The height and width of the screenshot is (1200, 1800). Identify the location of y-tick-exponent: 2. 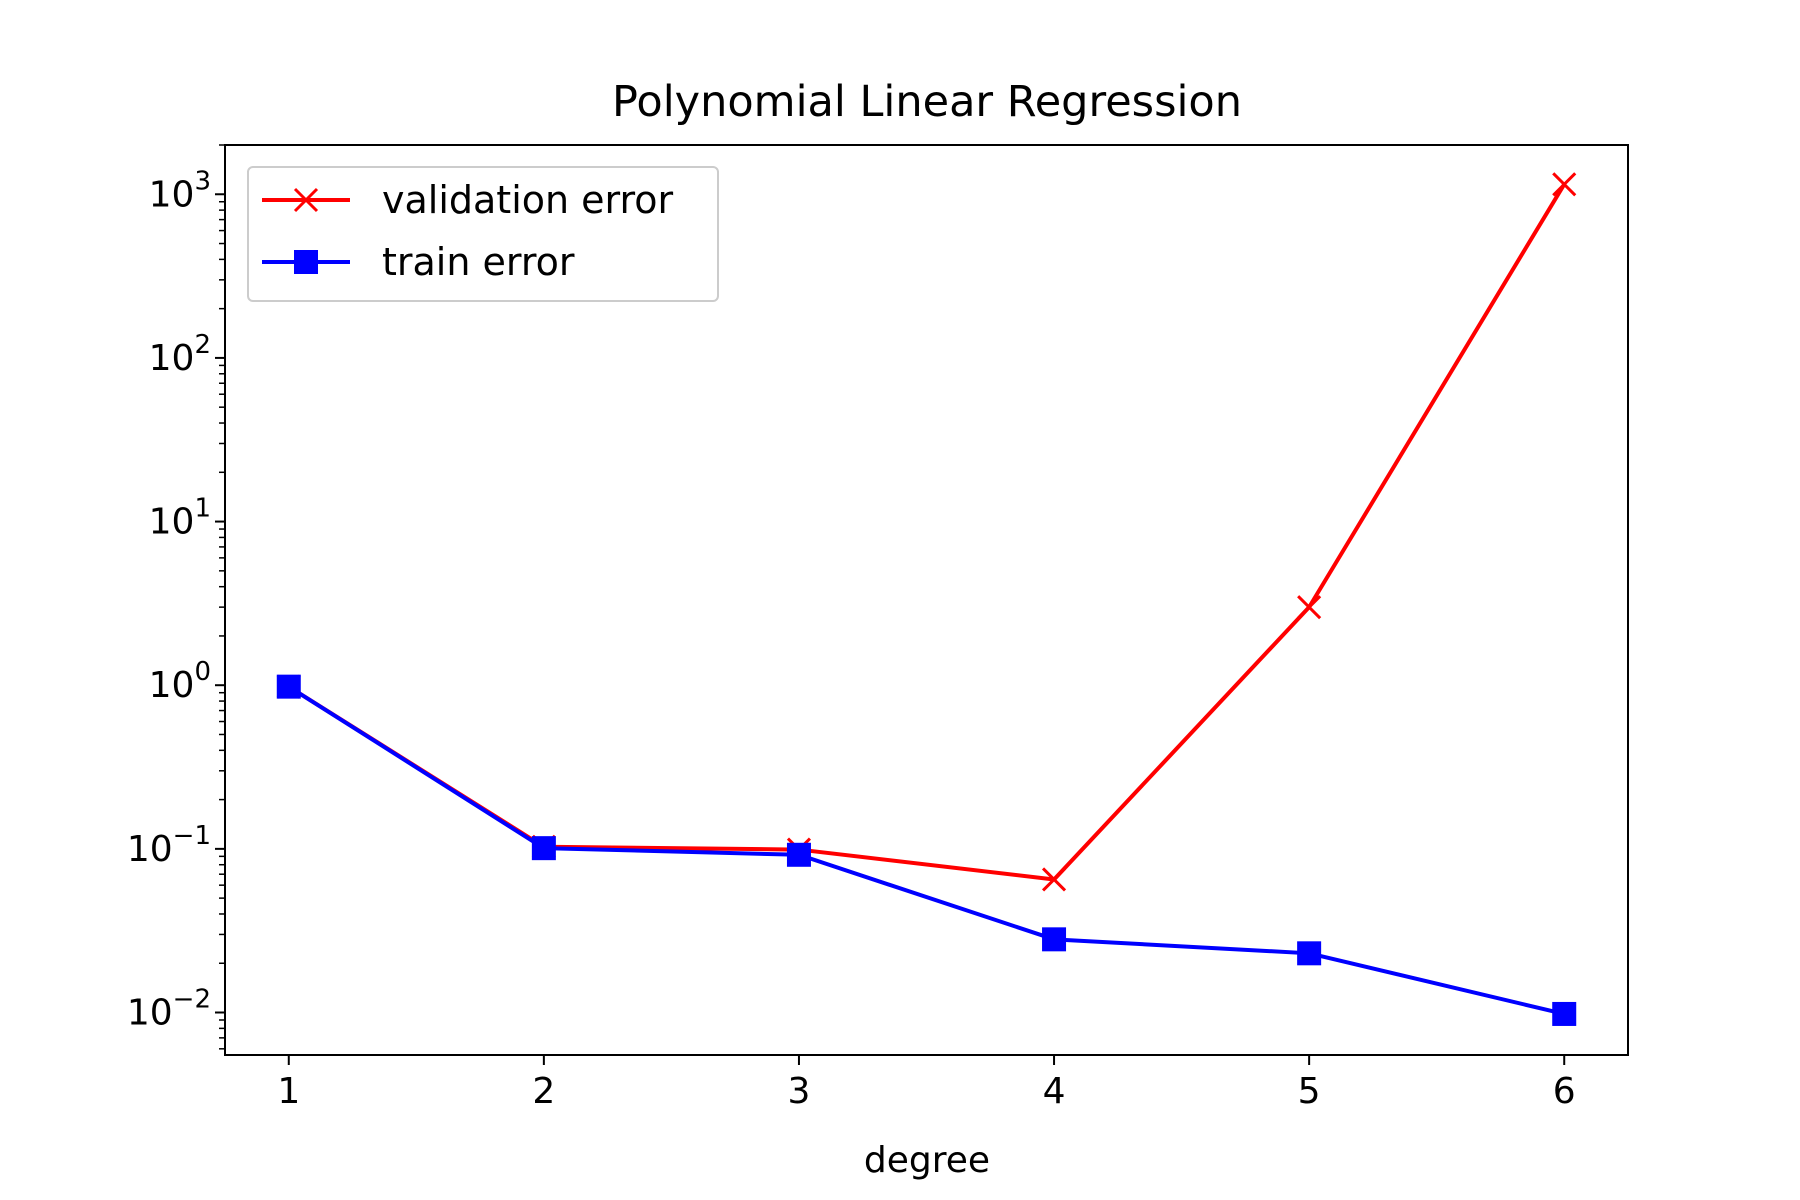
(202, 345).